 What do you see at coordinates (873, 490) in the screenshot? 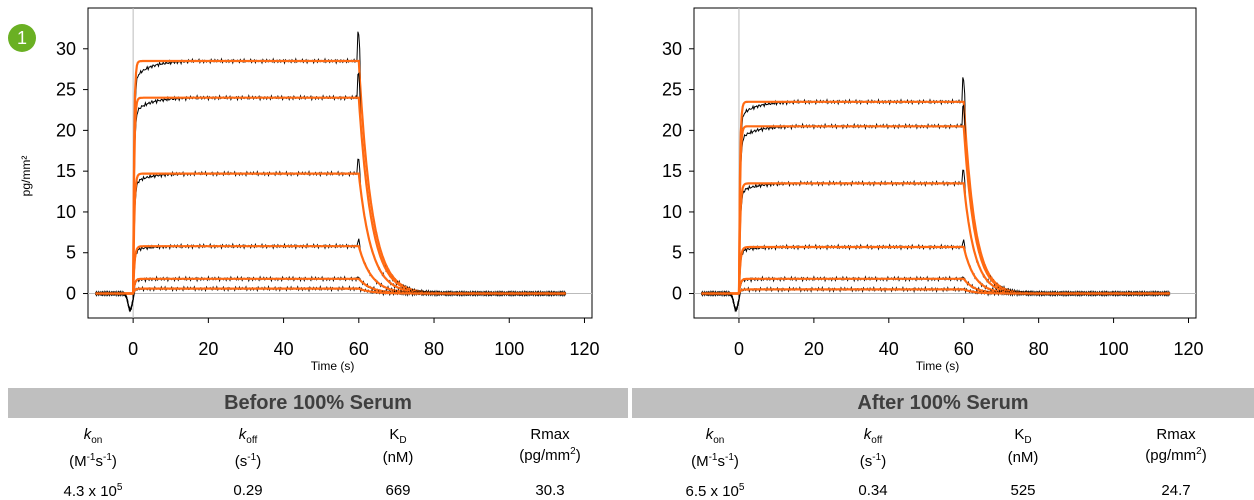
I see `after-koff-value: 0.34` at bounding box center [873, 490].